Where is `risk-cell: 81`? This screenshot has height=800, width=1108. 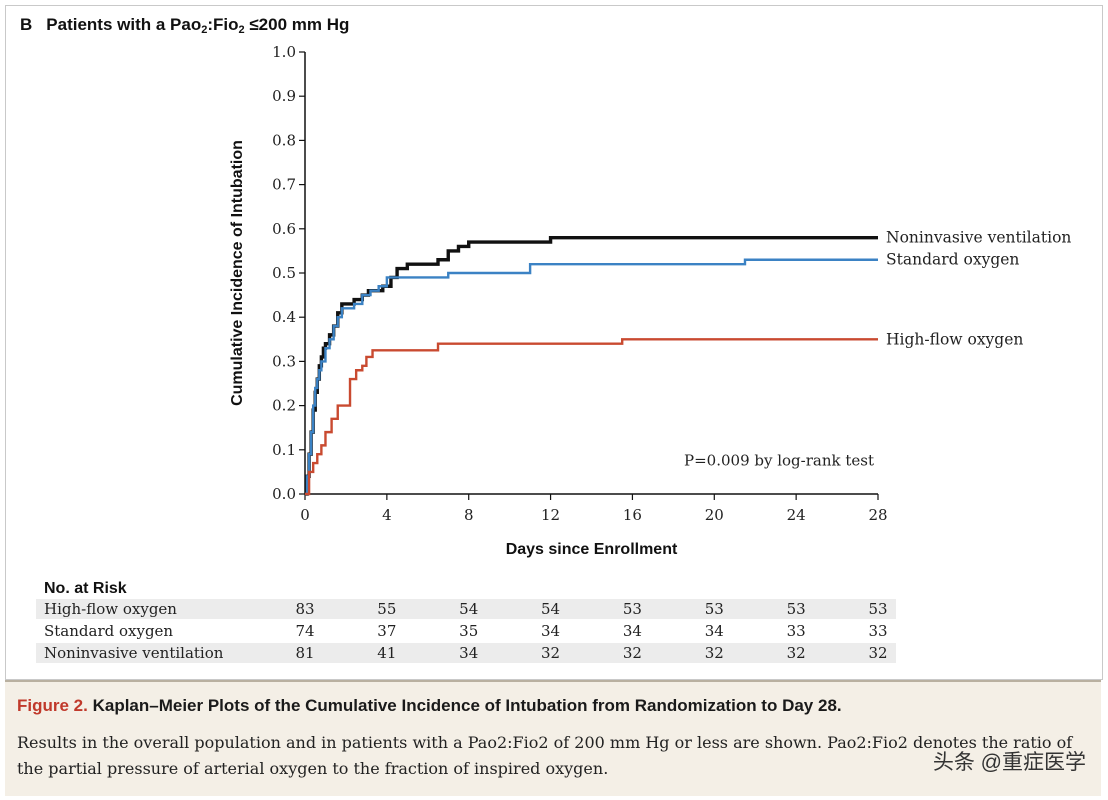 risk-cell: 81 is located at coordinates (305, 653).